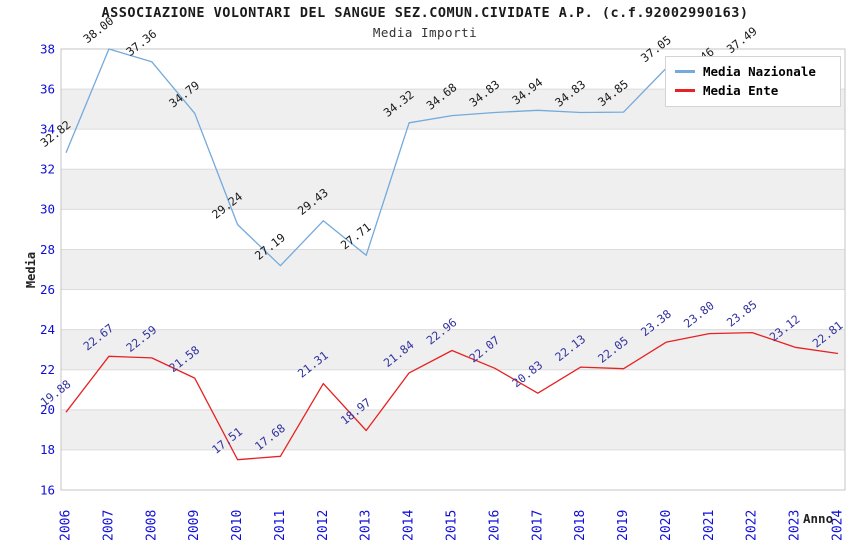  What do you see at coordinates (452, 525) in the screenshot?
I see `x-tick-label: 2015` at bounding box center [452, 525].